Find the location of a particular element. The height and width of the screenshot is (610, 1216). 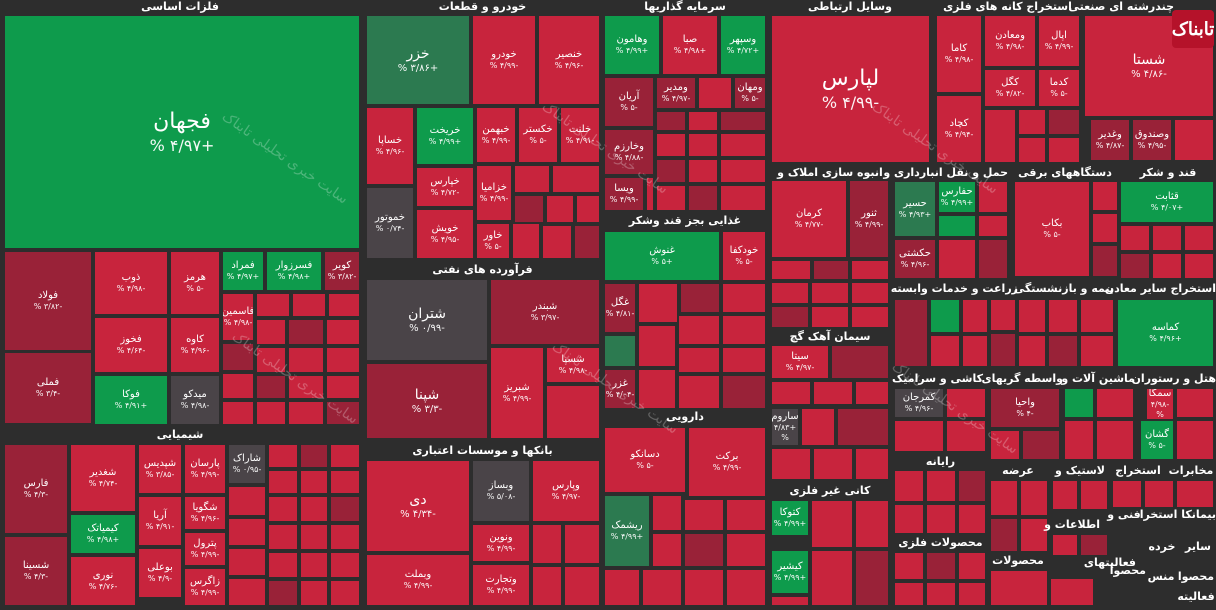

stock-tile: نوری -۴/۷۶ % is located at coordinates (103, 581).